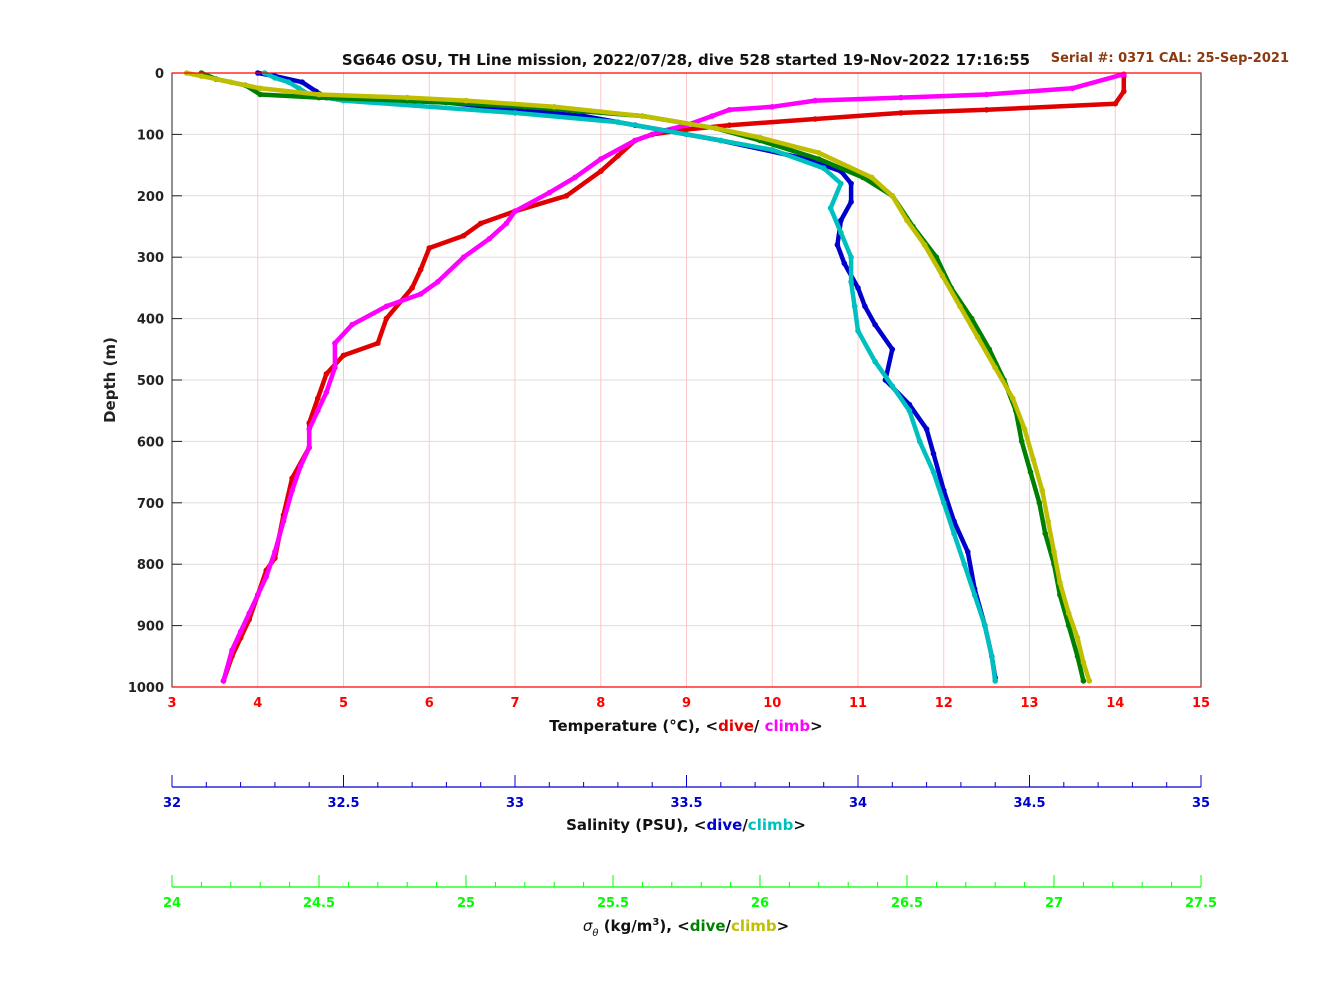 Image resolution: width=1328 pixels, height=996 pixels. Describe the element at coordinates (150, 627) in the screenshot. I see `depth-tick-label: 900` at that location.